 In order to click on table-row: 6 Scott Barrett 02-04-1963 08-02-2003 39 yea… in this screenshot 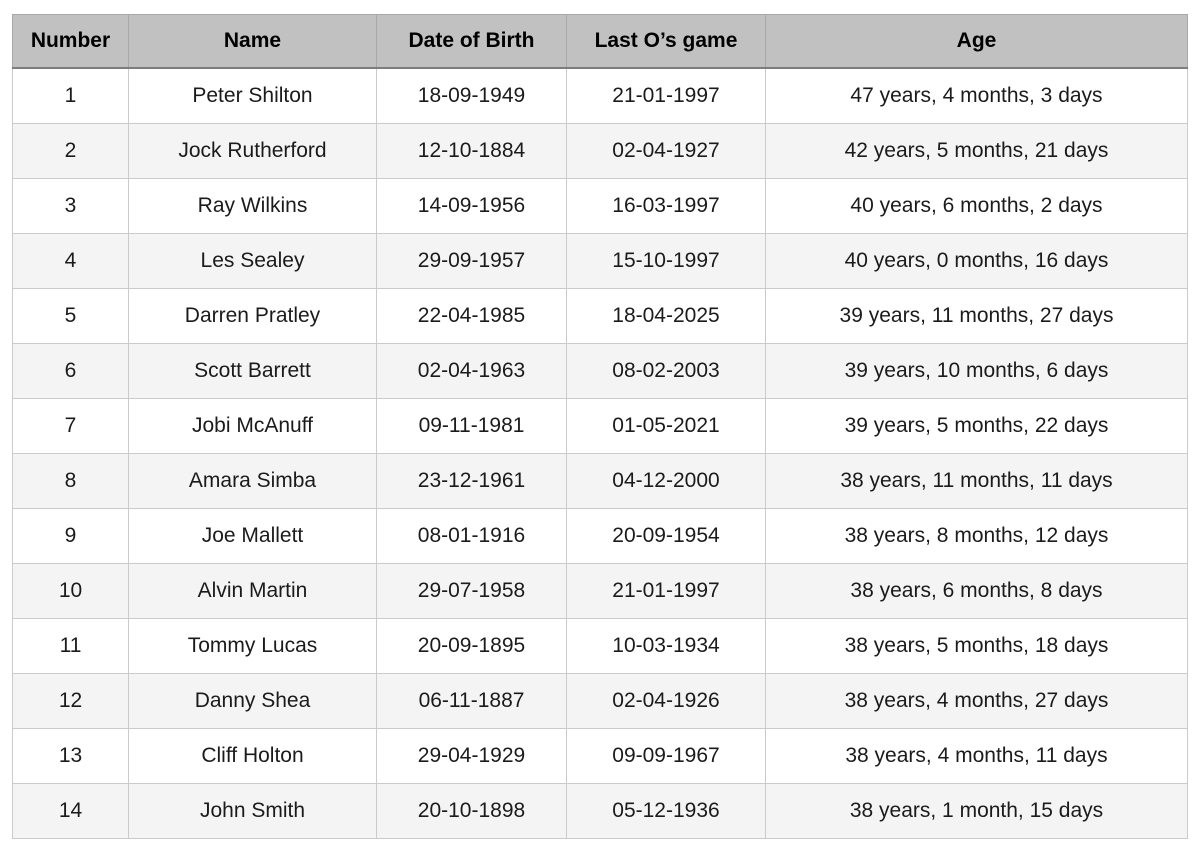, I will do `click(600, 371)`.